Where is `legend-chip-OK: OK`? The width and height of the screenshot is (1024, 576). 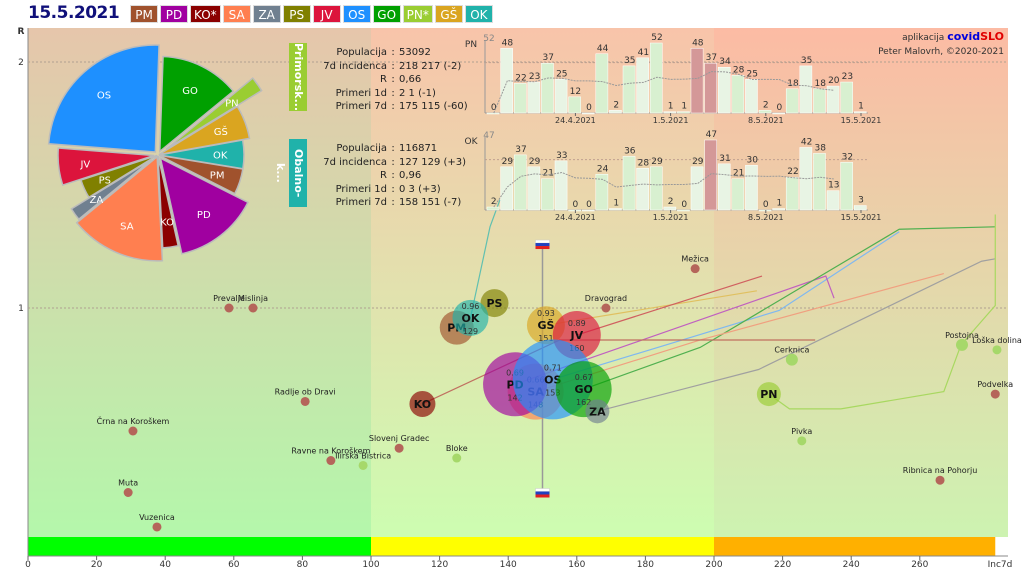
legend-chip-OK: OK is located at coordinates (478, 14).